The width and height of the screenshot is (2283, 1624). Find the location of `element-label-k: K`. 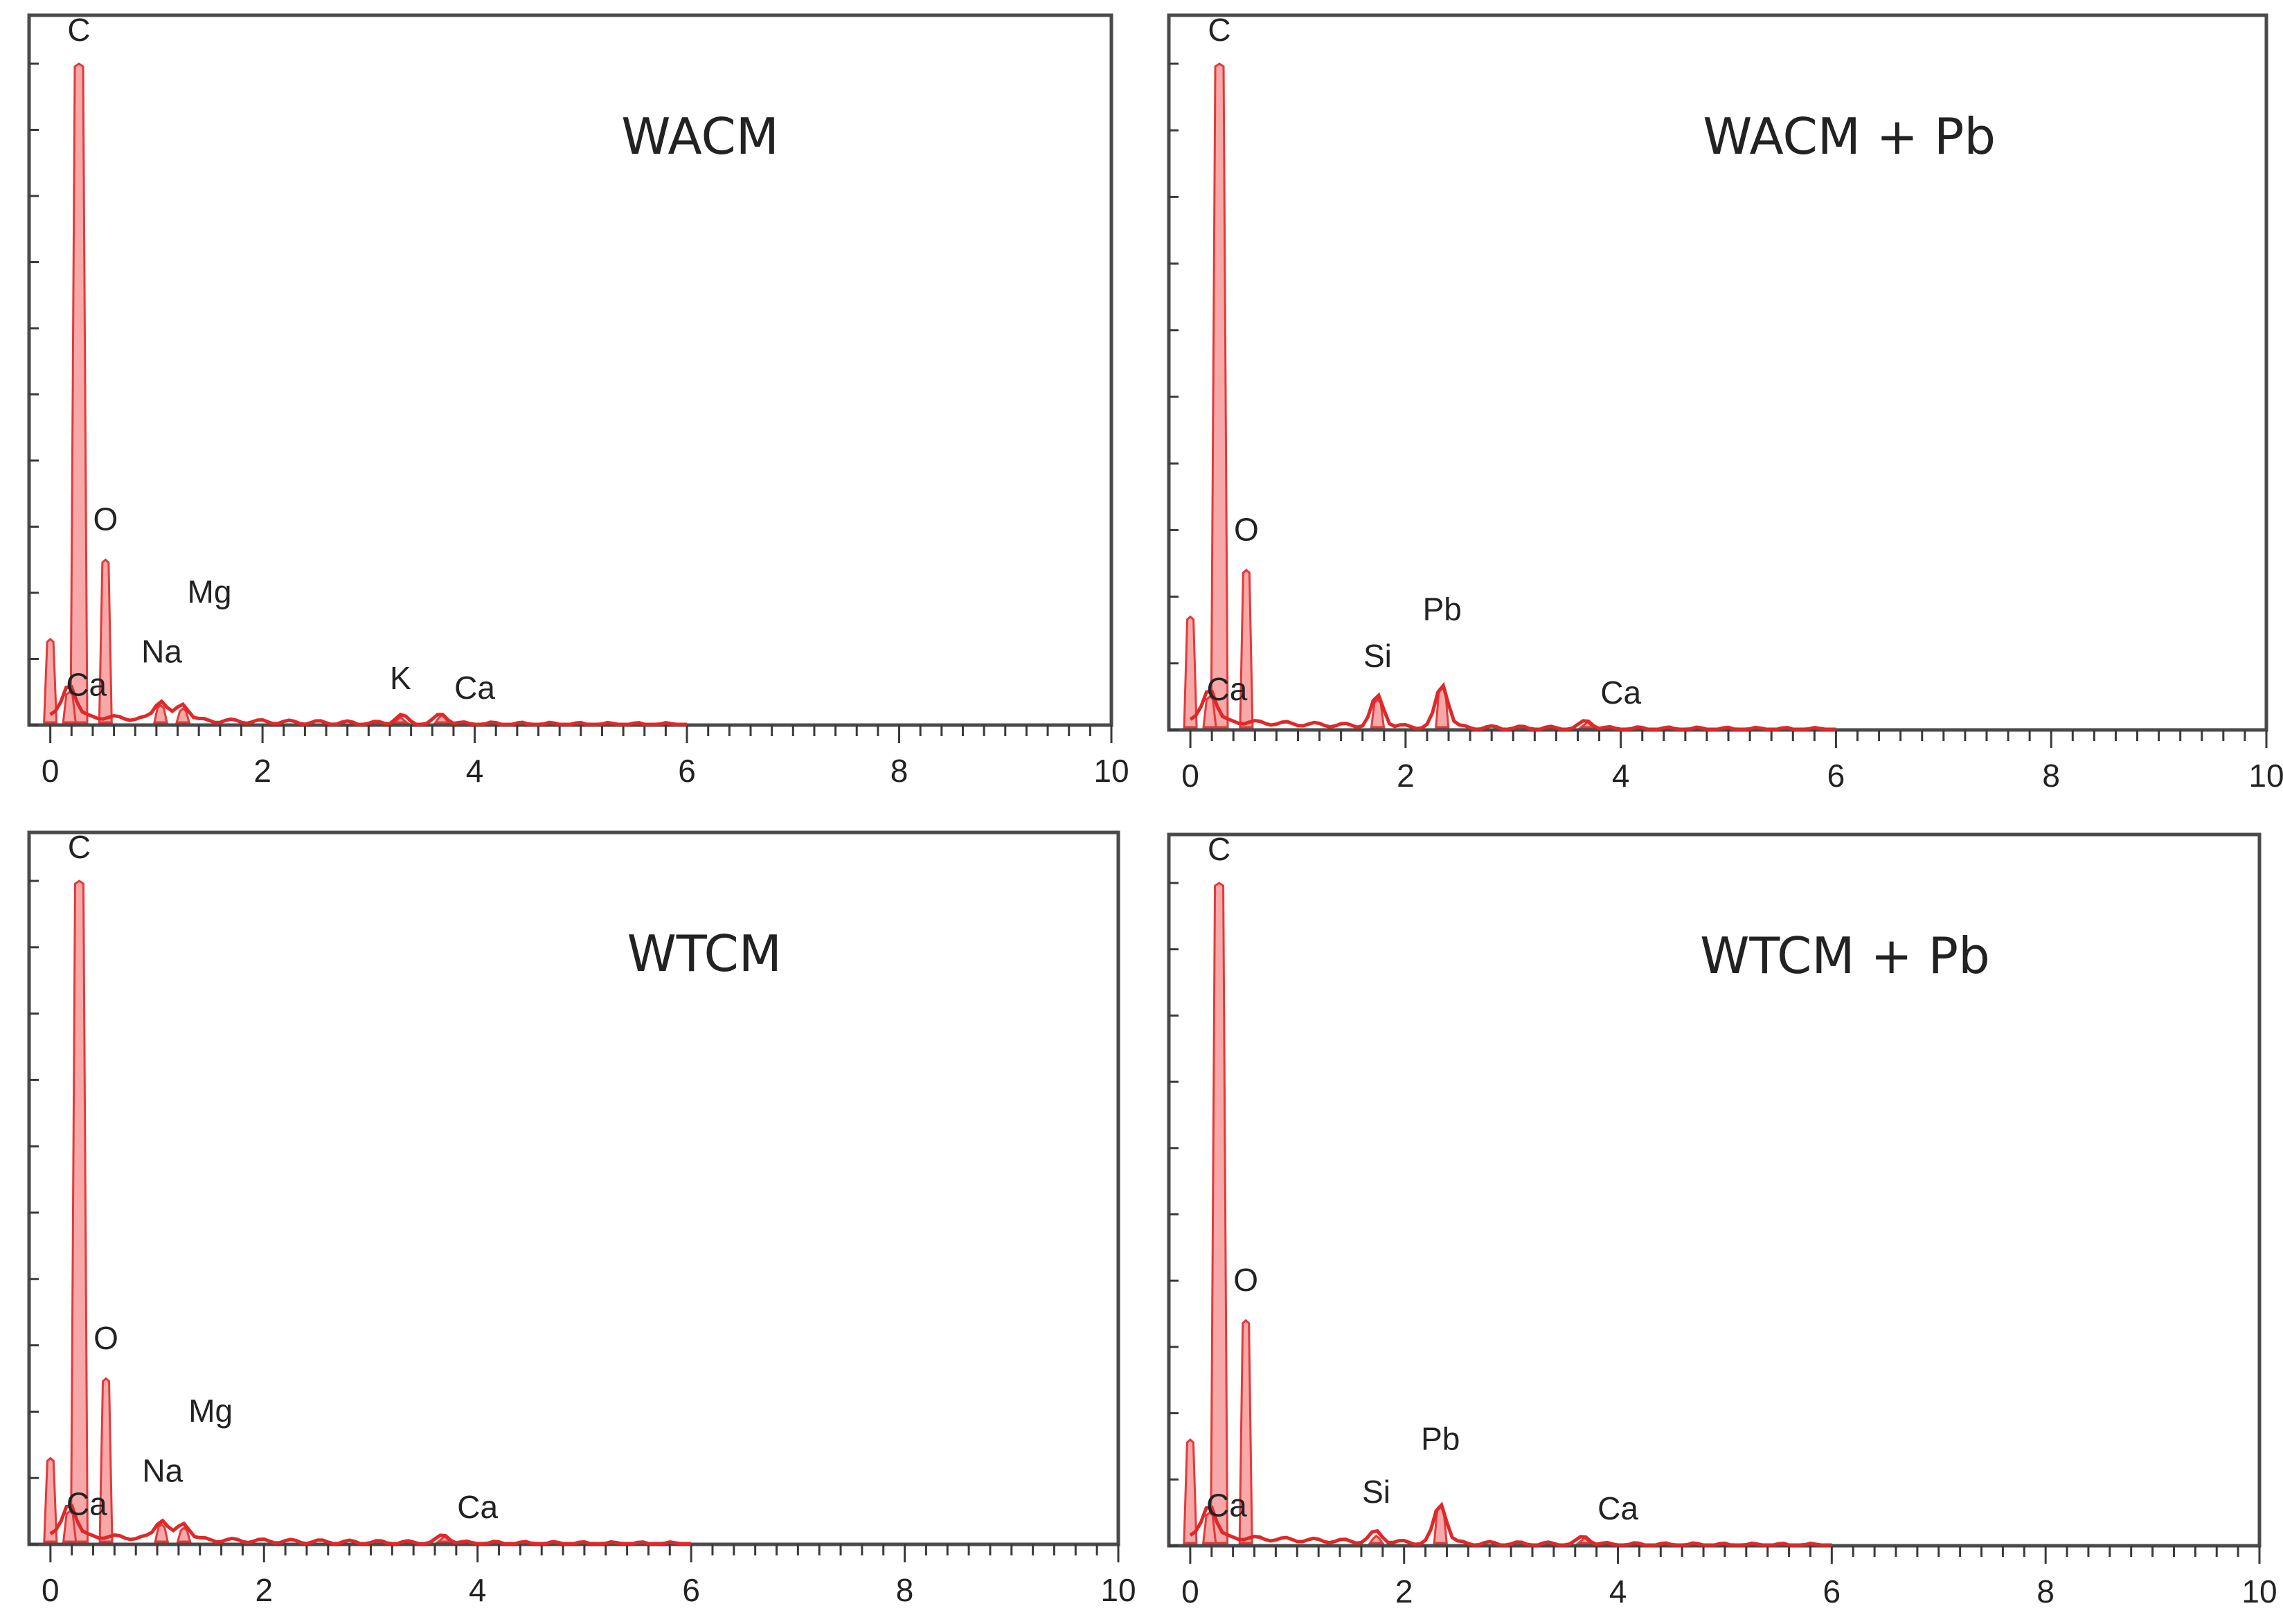

element-label-k: K is located at coordinates (401, 678).